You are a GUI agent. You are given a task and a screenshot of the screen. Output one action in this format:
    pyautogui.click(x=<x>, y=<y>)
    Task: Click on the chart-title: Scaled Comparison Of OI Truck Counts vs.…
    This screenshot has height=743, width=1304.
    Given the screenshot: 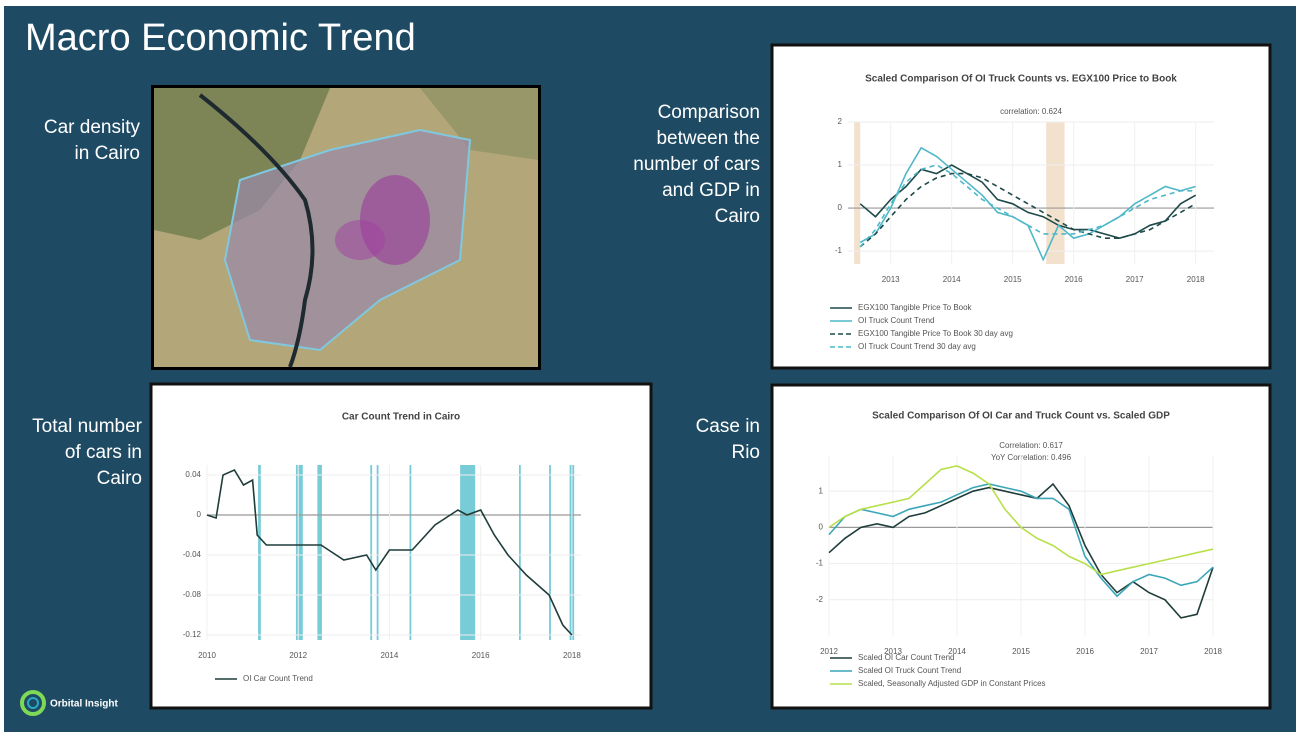 What is the action you would take?
    pyautogui.click(x=1021, y=79)
    